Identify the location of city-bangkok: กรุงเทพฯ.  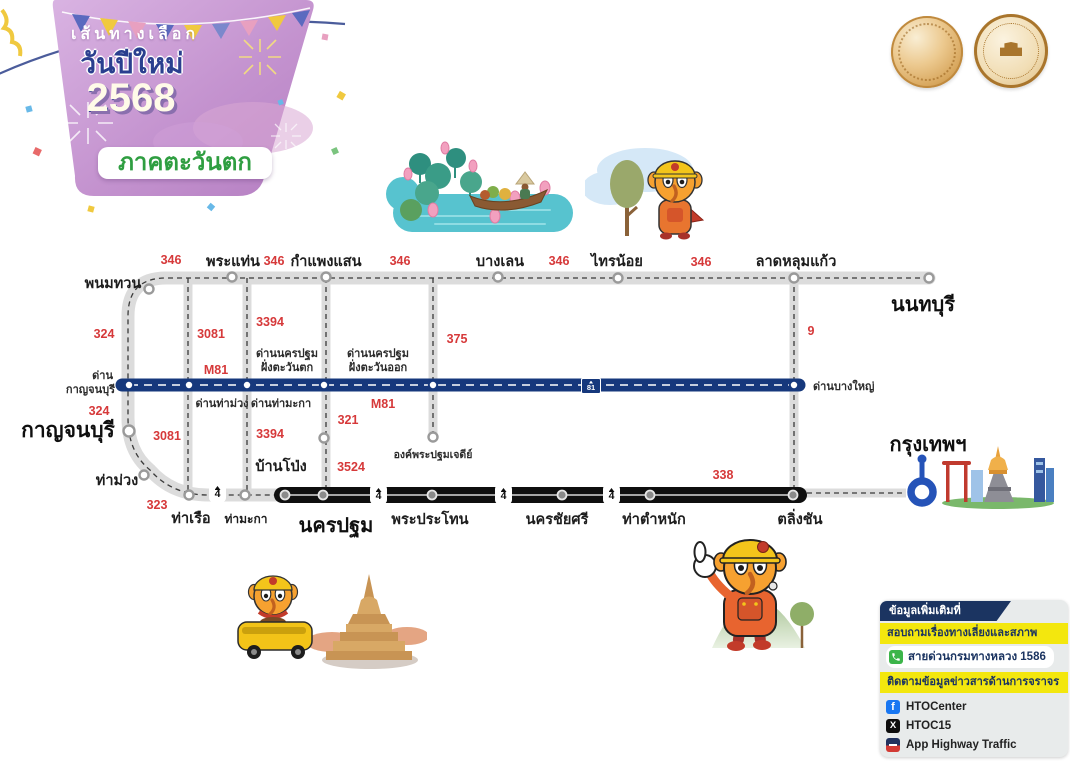
(928, 445).